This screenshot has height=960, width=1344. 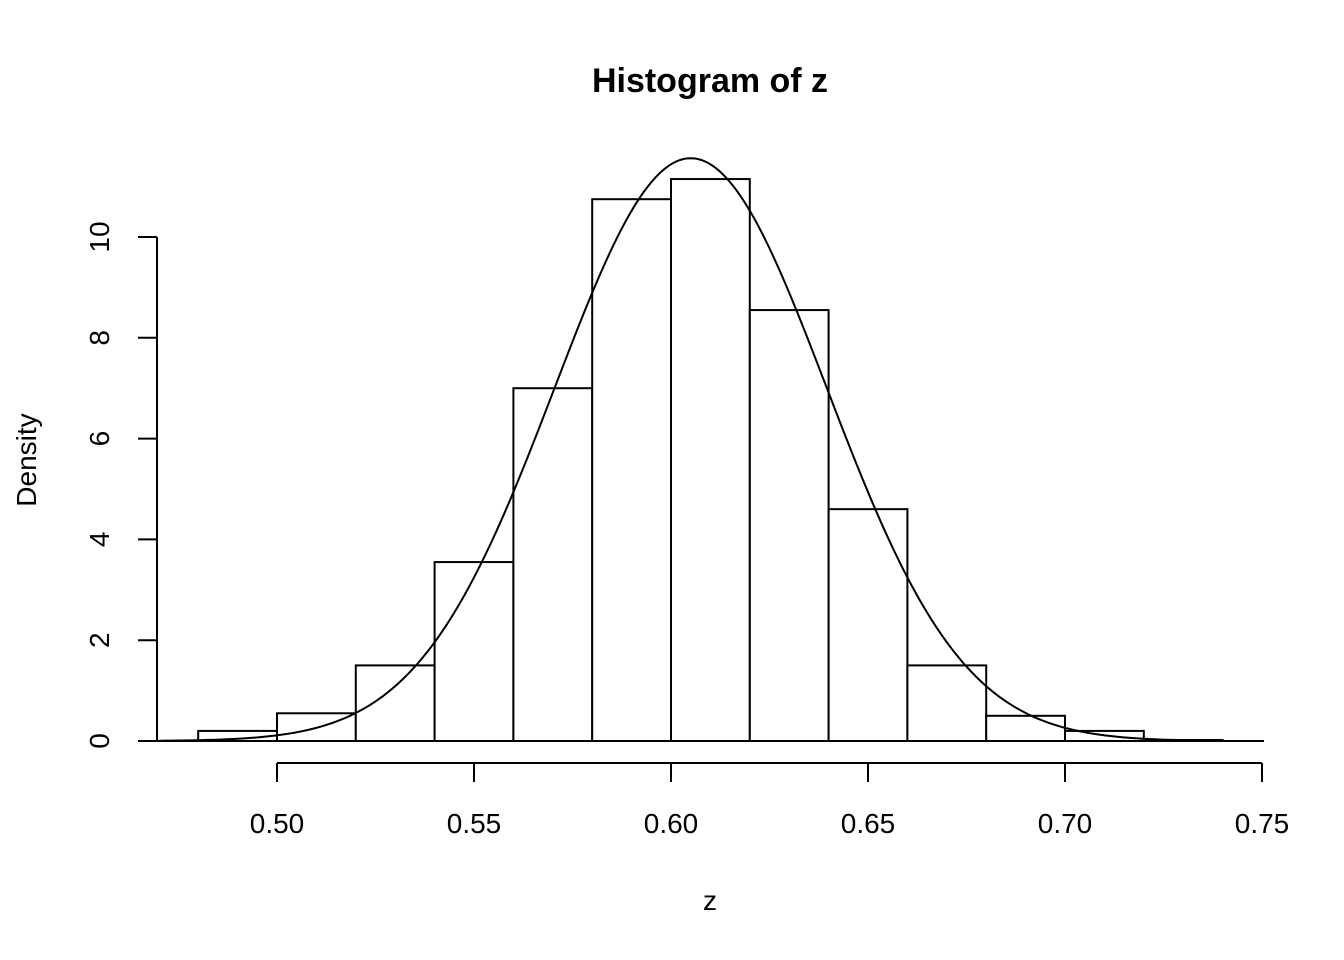 What do you see at coordinates (99, 439) in the screenshot?
I see `y-tick-label: 6` at bounding box center [99, 439].